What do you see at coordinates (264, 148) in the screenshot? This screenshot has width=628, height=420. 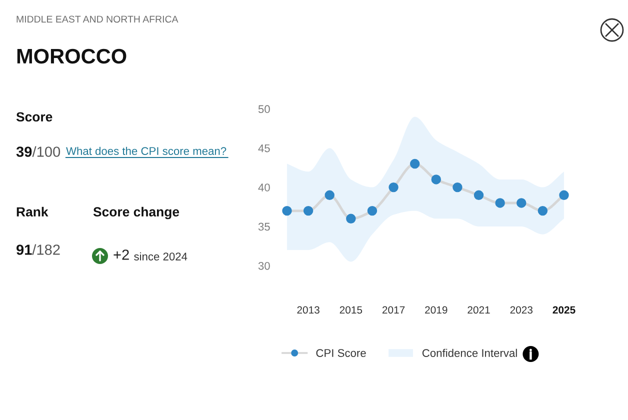 I see `y-tick-label: 45` at bounding box center [264, 148].